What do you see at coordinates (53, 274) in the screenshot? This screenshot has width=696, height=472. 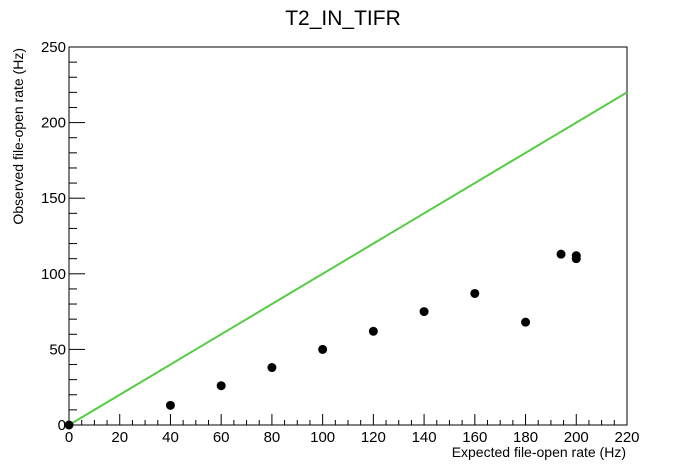 I see `y-tick-label: 100` at bounding box center [53, 274].